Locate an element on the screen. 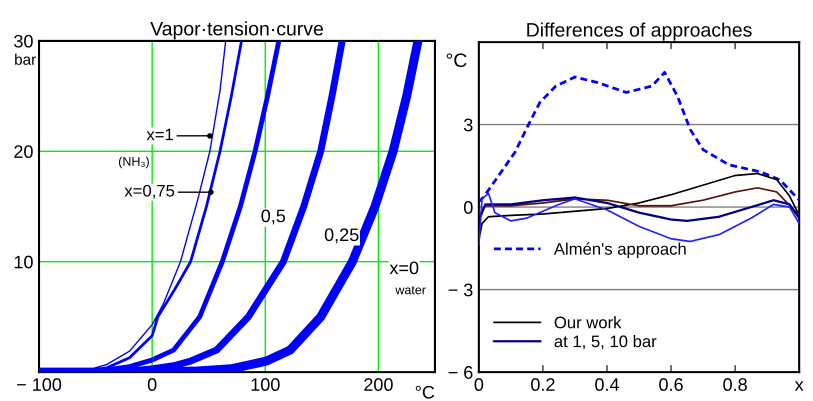  annotation: x=1 is located at coordinates (159, 134).